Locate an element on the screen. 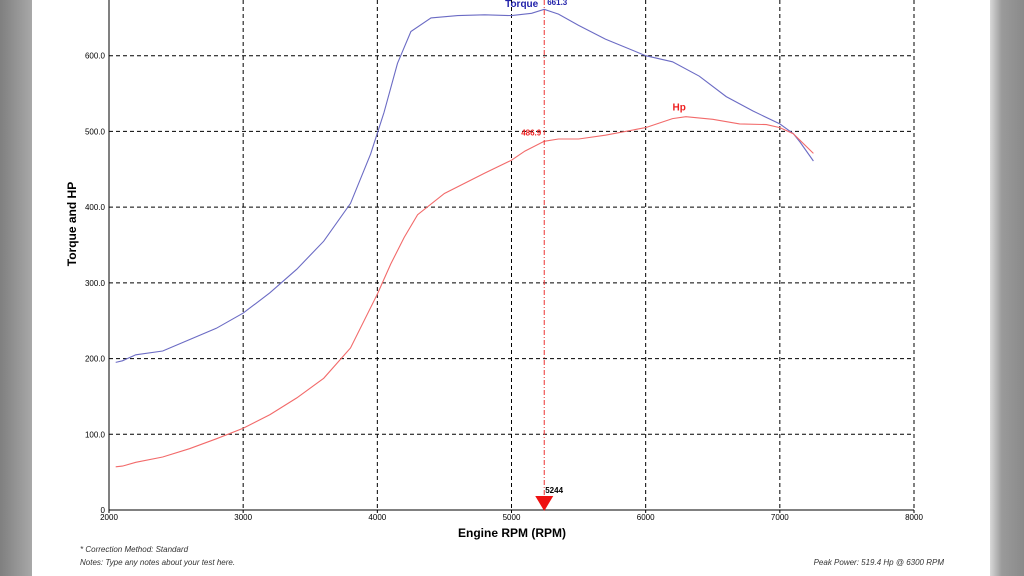  y-tick-label: 500.0 is located at coordinates (95, 131).